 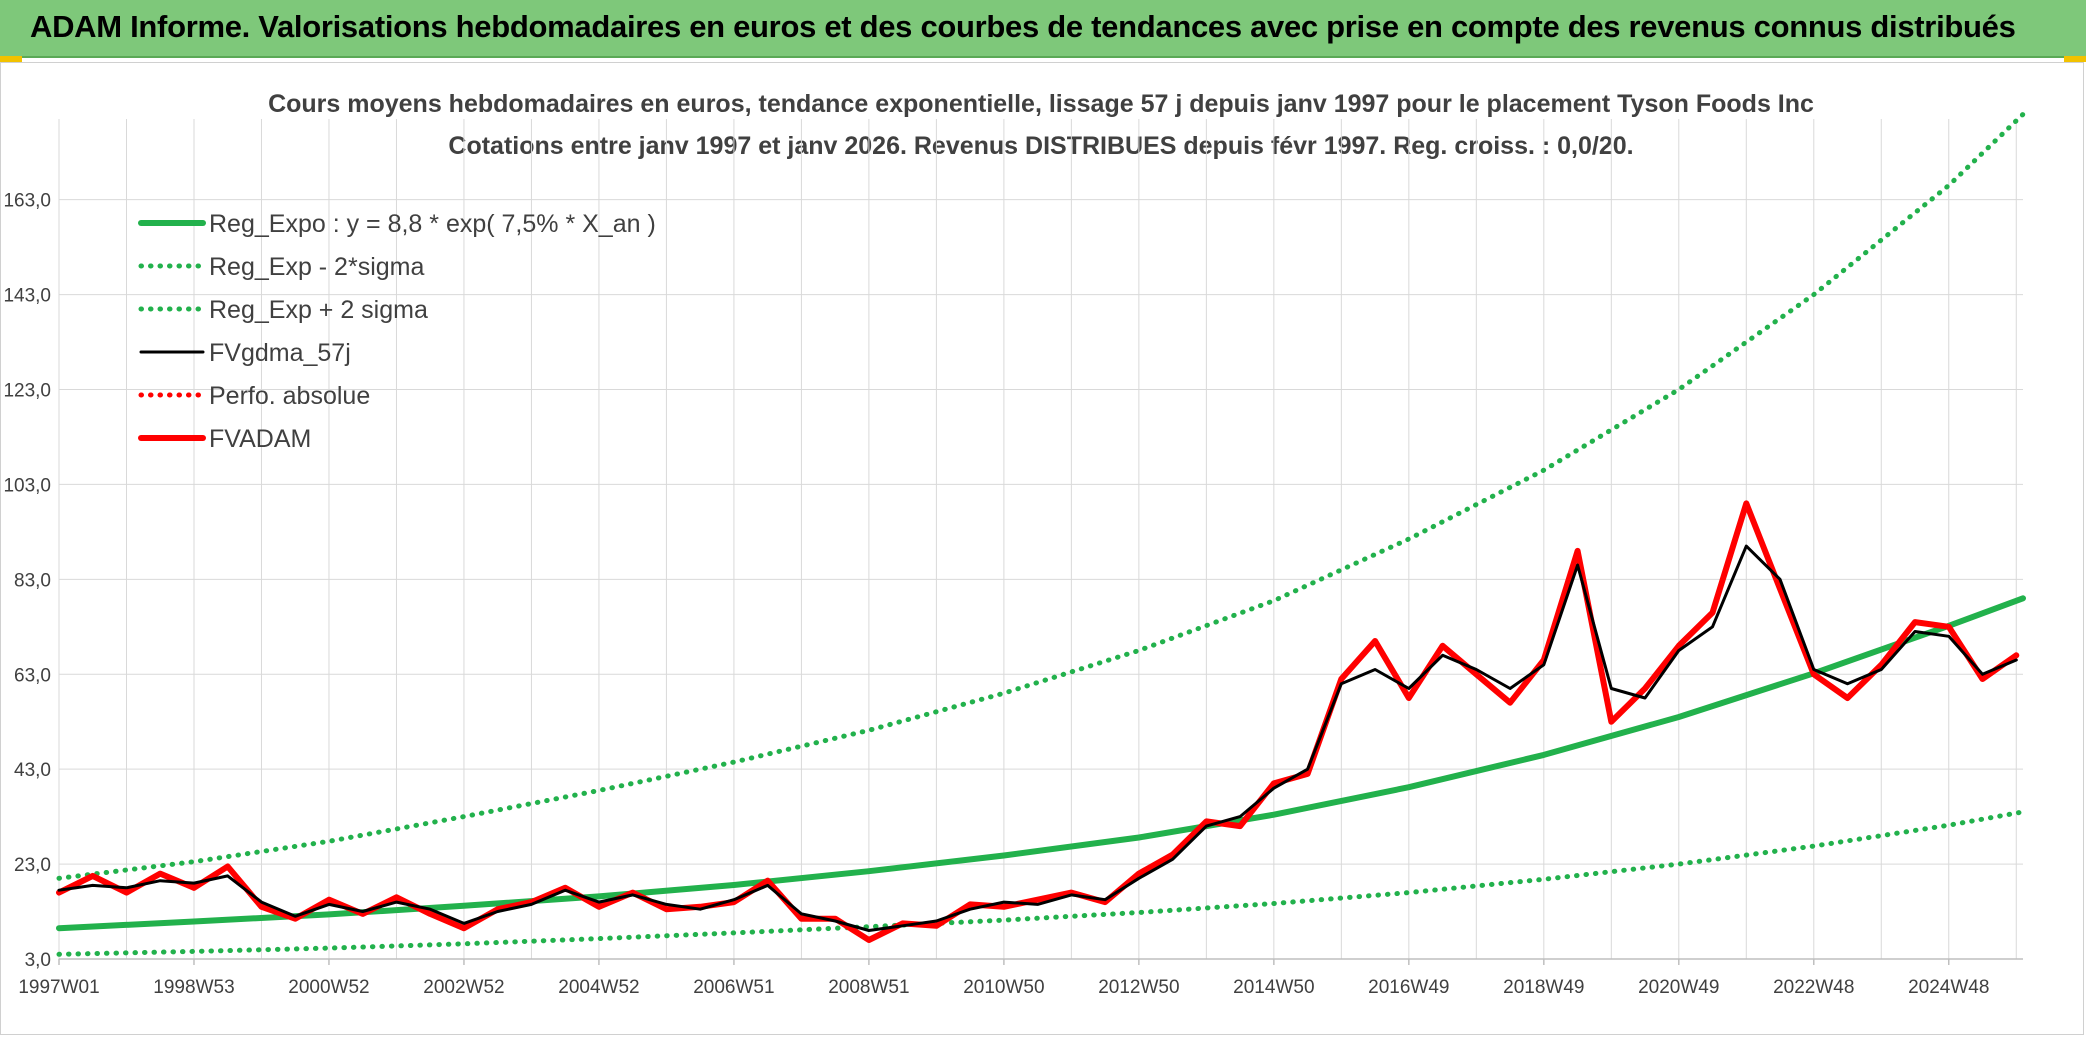 What do you see at coordinates (316, 267) in the screenshot?
I see `legend-label: Reg_Exp - 2*sigma` at bounding box center [316, 267].